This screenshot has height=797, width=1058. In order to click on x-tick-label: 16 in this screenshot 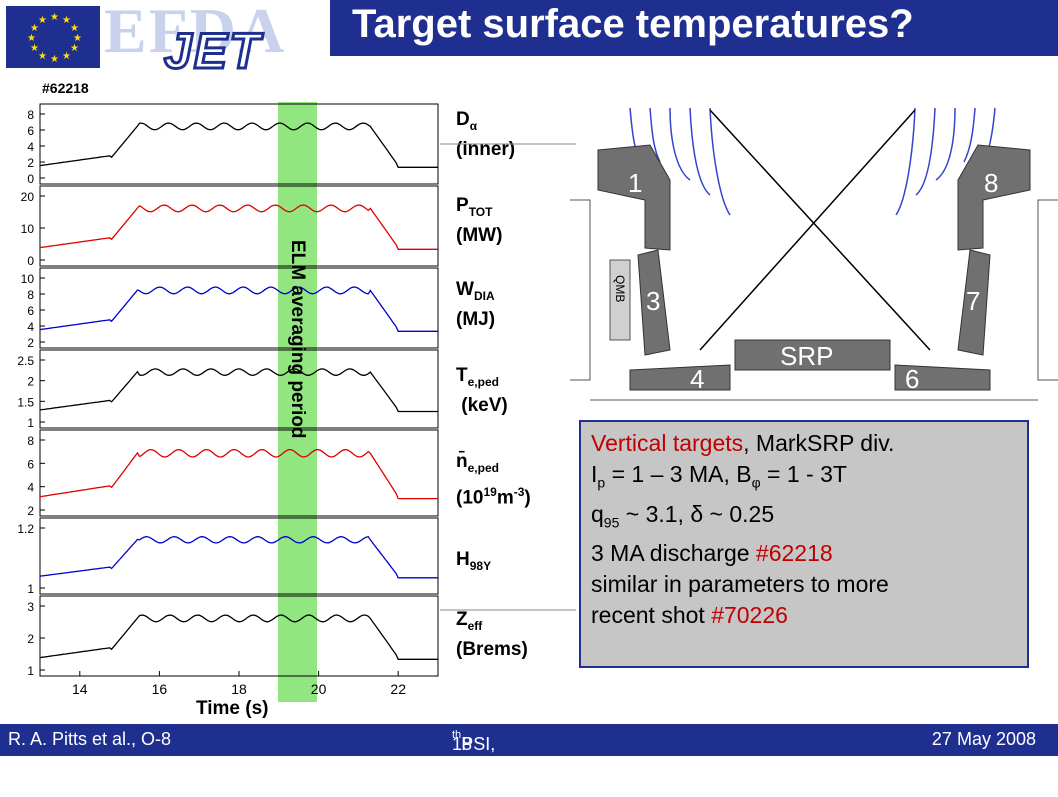, I will do `click(160, 689)`.